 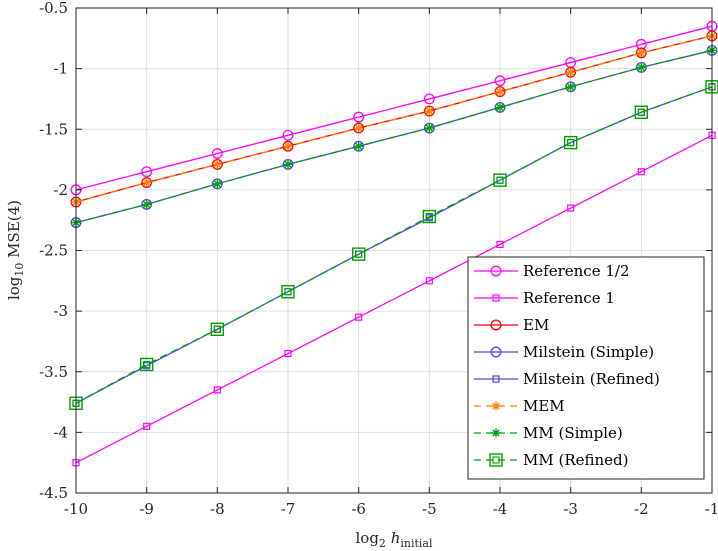 I want to click on y-tick-label: -0.5, so click(x=53, y=8).